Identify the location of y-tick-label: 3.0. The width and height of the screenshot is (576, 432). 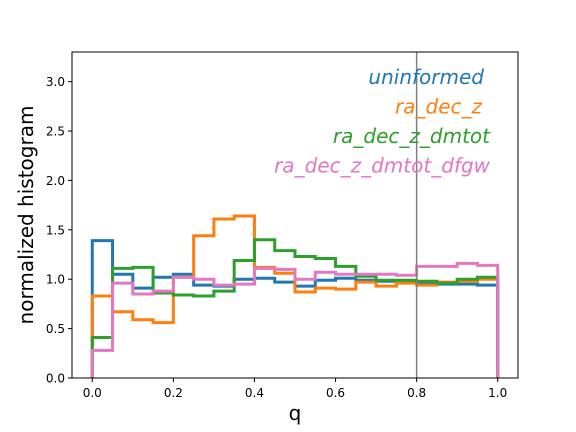
(55, 82).